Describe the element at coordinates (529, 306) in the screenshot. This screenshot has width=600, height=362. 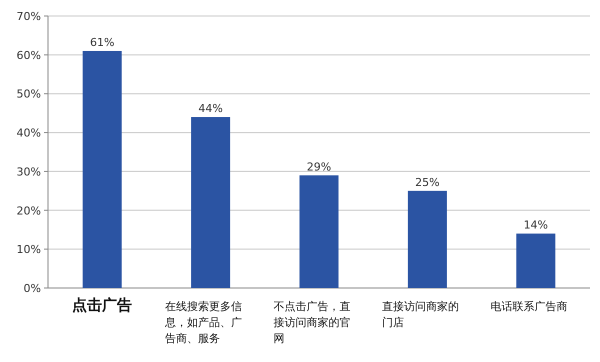
I see `x-tick-label: 电话联系广告商` at that location.